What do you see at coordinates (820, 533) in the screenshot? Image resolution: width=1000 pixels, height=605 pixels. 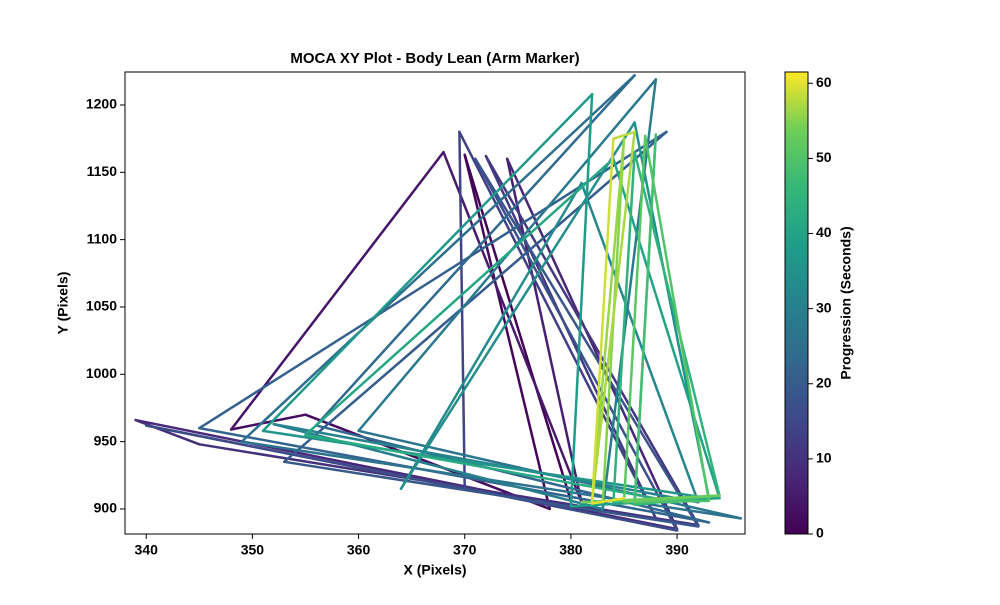 I see `colorbar-tick-label: 0` at bounding box center [820, 533].